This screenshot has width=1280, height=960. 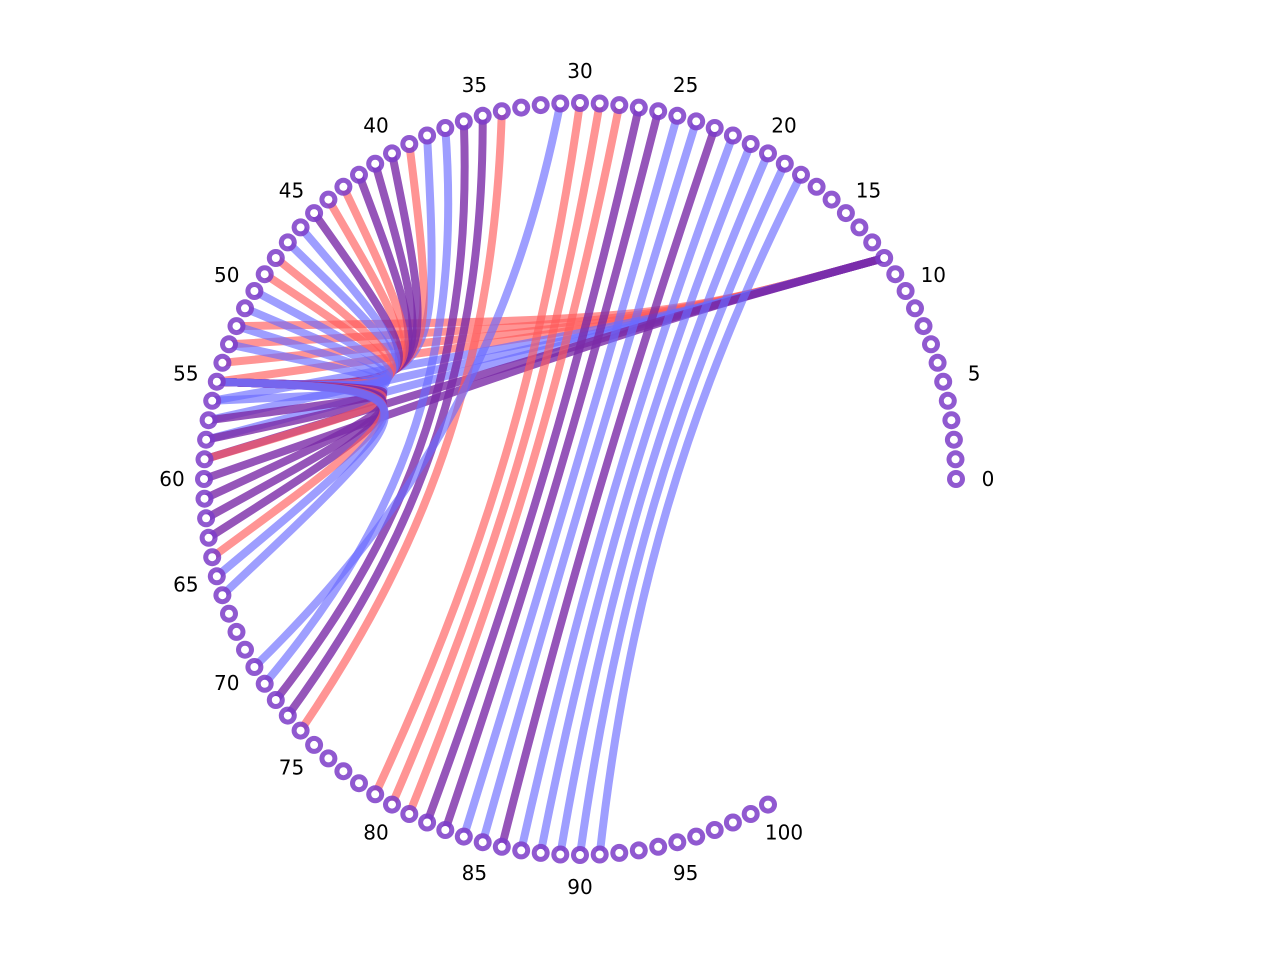 I want to click on tick-label-95: 95, so click(x=685, y=873).